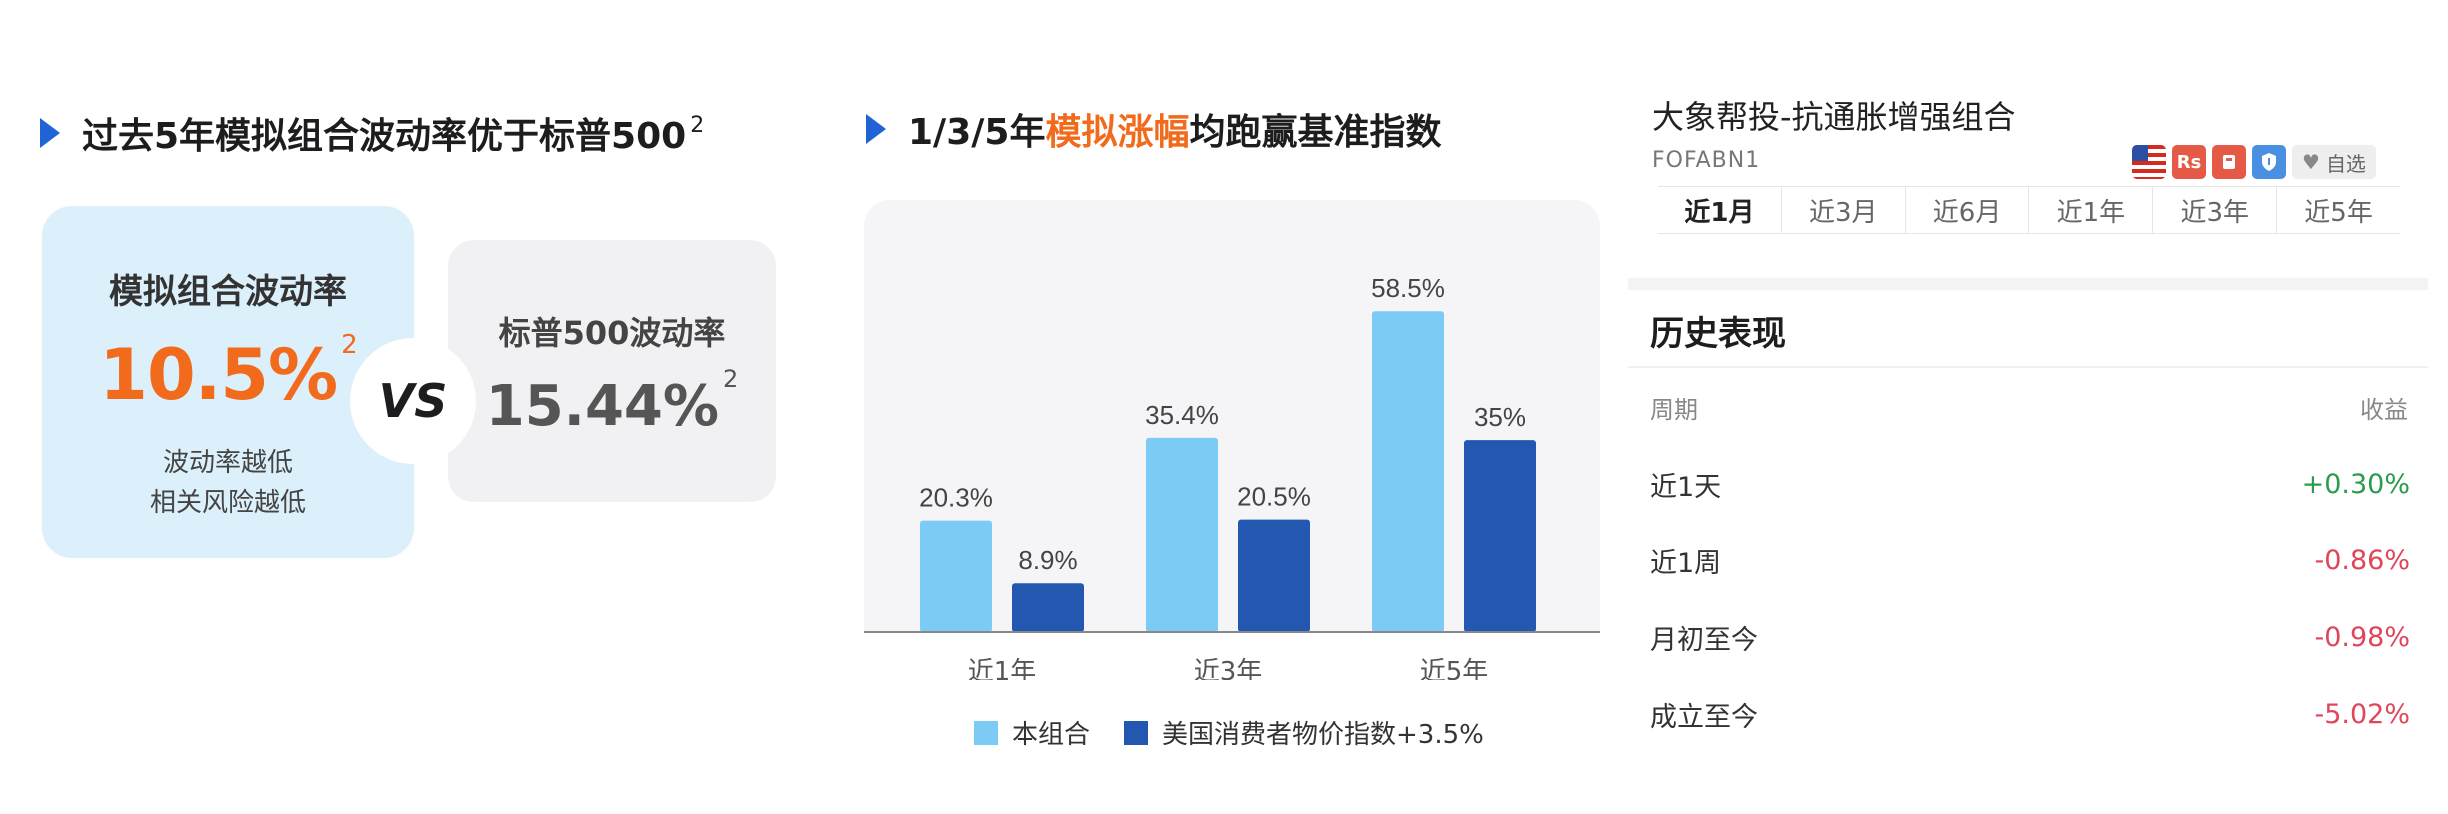 This screenshot has width=2448, height=814. I want to click on tab-1-year: 近1年, so click(2091, 210).